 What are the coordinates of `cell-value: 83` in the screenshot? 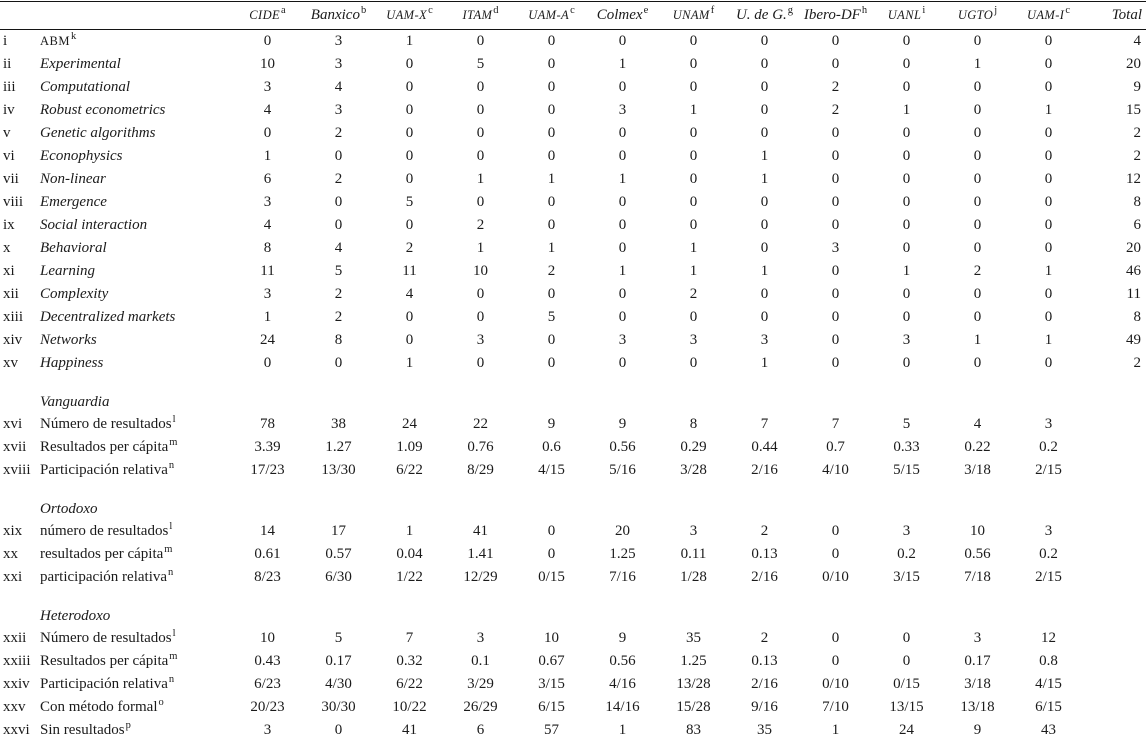 It's located at (693, 730).